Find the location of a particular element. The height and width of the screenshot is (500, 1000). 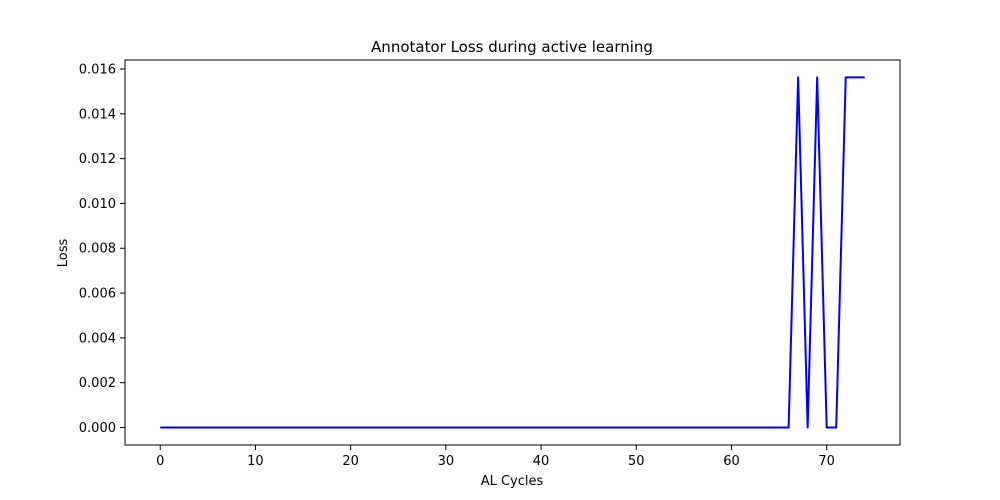

x-tick-label: 40 is located at coordinates (541, 461).